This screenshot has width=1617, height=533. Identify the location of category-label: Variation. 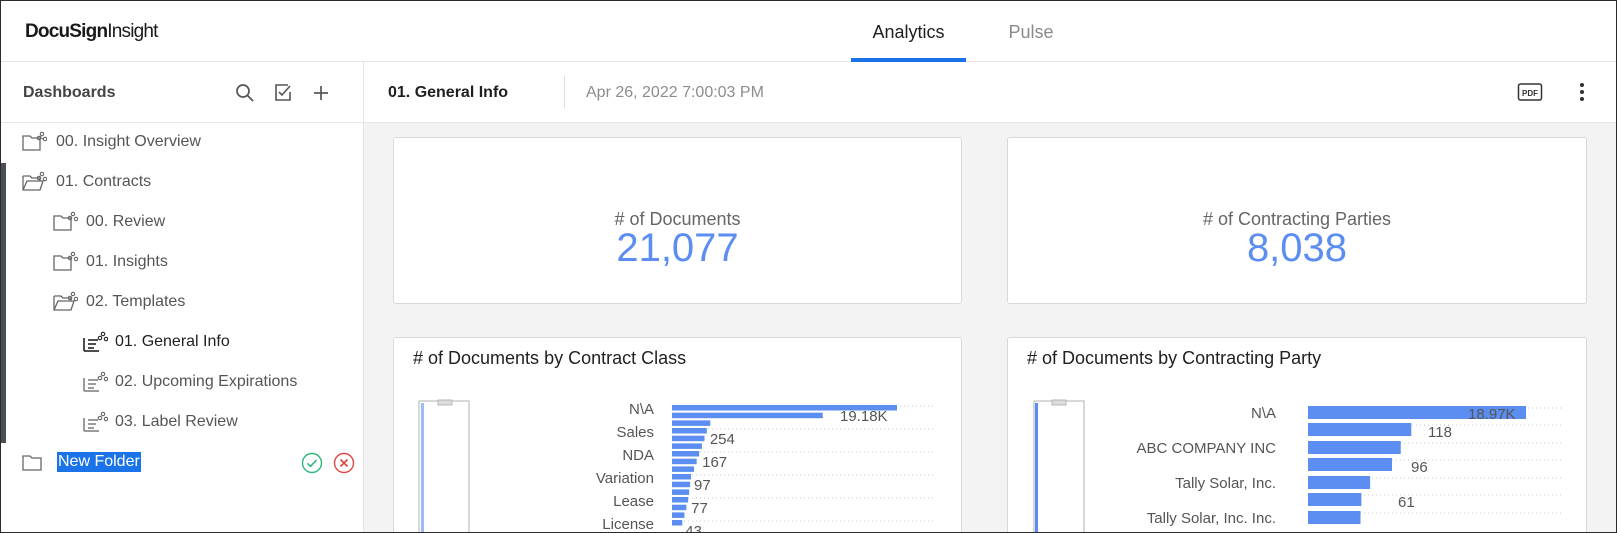
(625, 478).